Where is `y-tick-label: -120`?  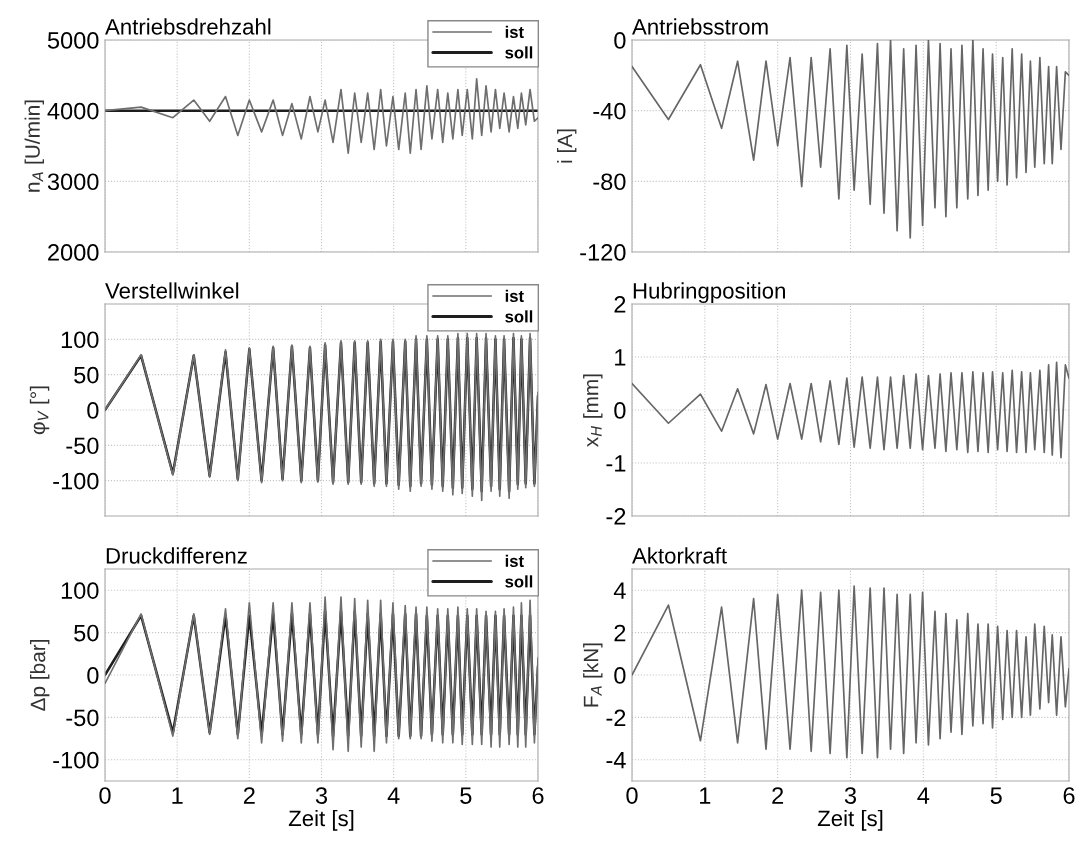
y-tick-label: -120 is located at coordinates (603, 252).